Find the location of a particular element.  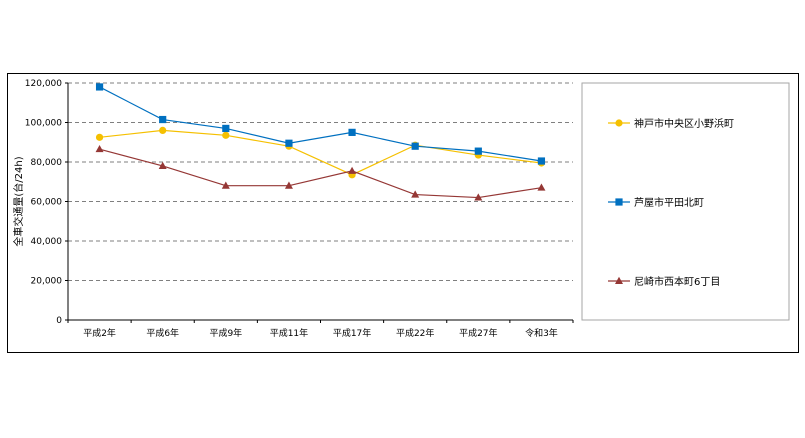

x-tick-label: 平成11年 is located at coordinates (289, 333).